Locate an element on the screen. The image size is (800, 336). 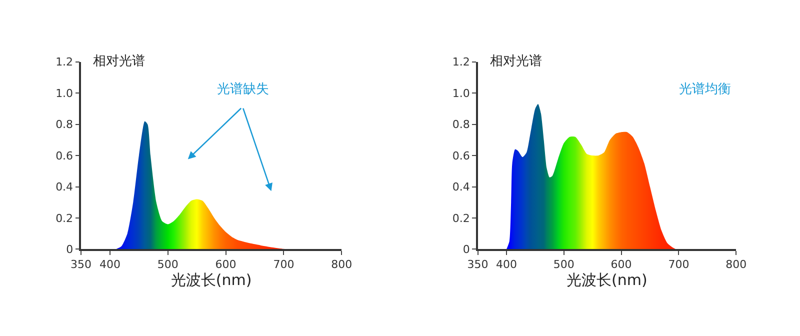
annotation: 光谱均衡 is located at coordinates (705, 89).